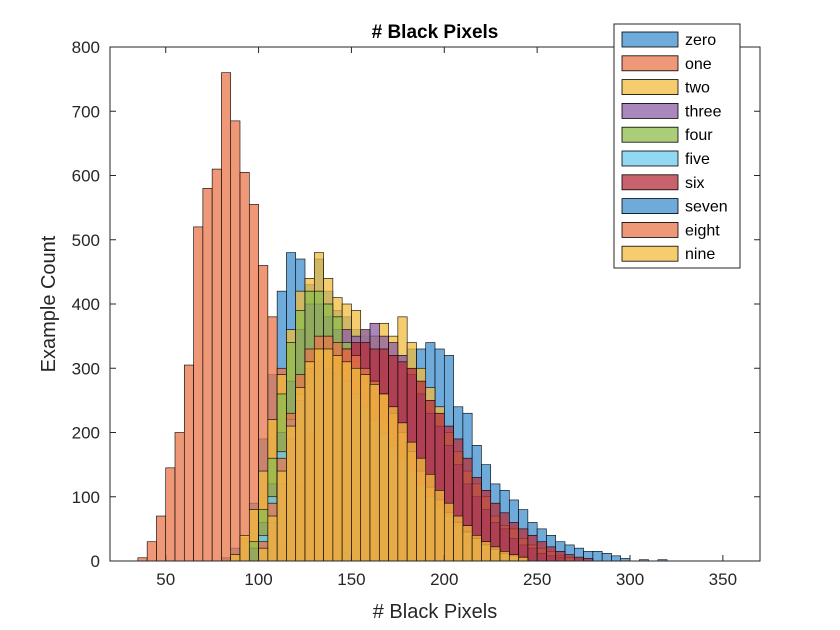  What do you see at coordinates (699, 135) in the screenshot?
I see `legend-label-four: four` at bounding box center [699, 135].